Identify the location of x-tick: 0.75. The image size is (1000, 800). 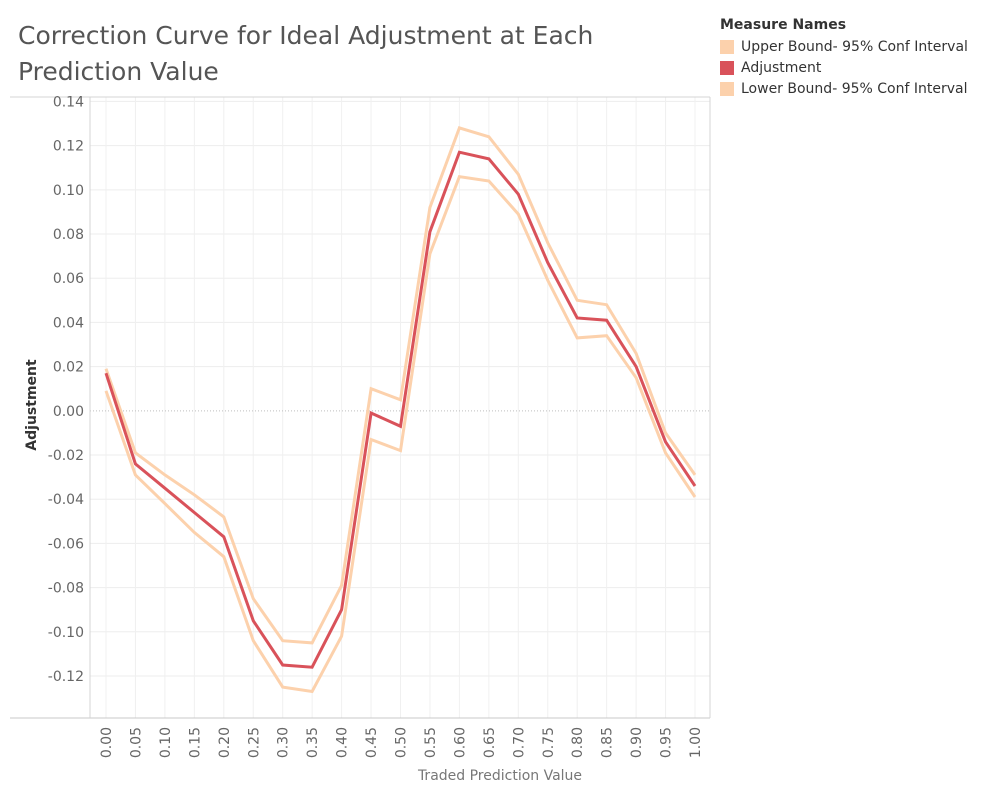
(549, 742).